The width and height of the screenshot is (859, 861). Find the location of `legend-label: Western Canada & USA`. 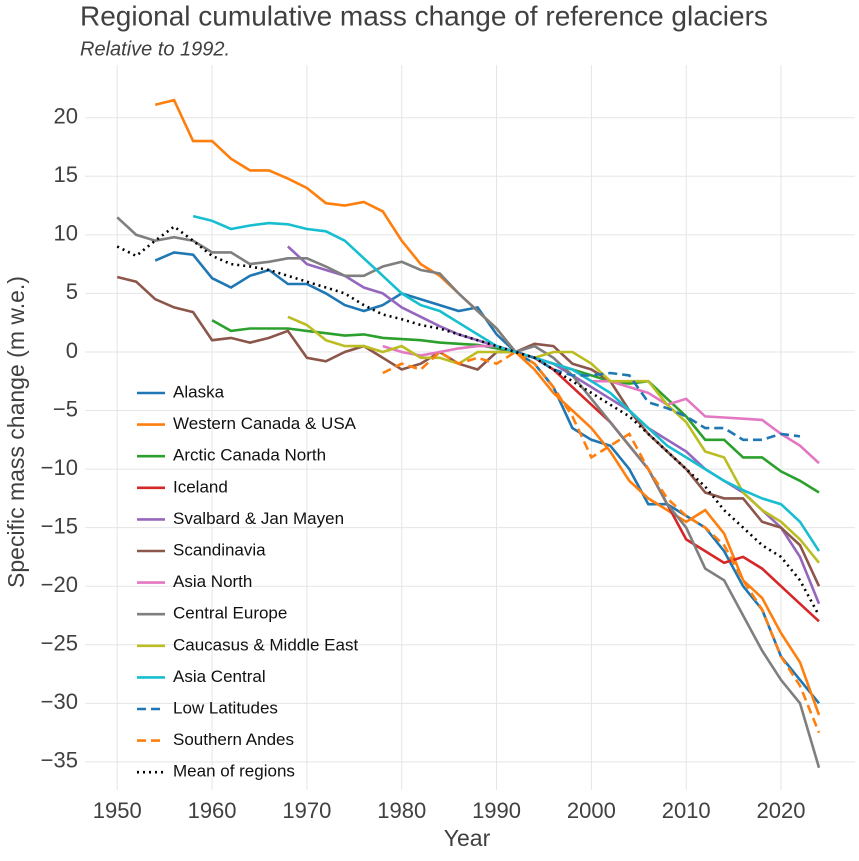

legend-label: Western Canada & USA is located at coordinates (265, 423).